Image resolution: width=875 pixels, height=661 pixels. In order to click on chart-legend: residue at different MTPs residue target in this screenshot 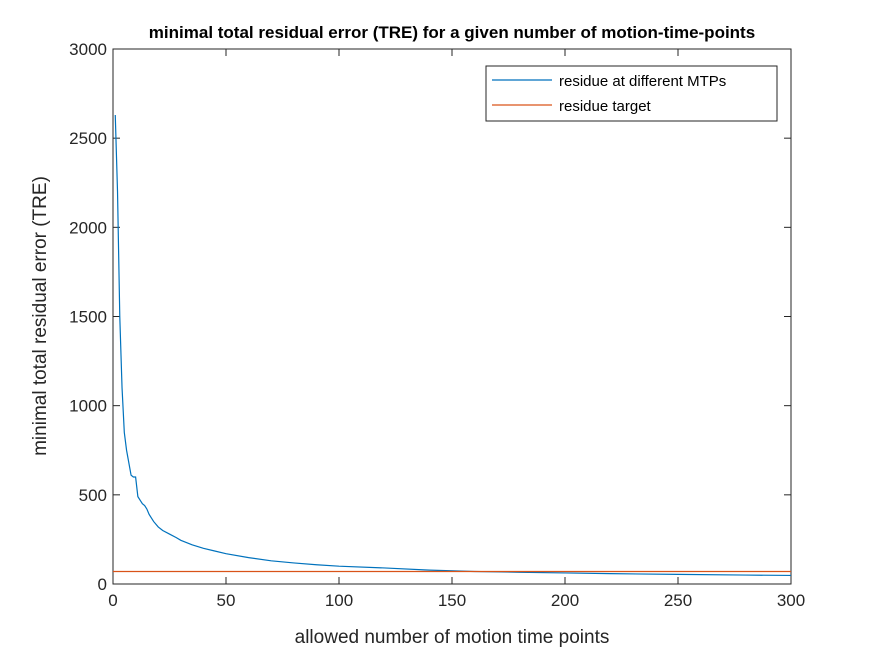, I will do `click(631, 93)`.